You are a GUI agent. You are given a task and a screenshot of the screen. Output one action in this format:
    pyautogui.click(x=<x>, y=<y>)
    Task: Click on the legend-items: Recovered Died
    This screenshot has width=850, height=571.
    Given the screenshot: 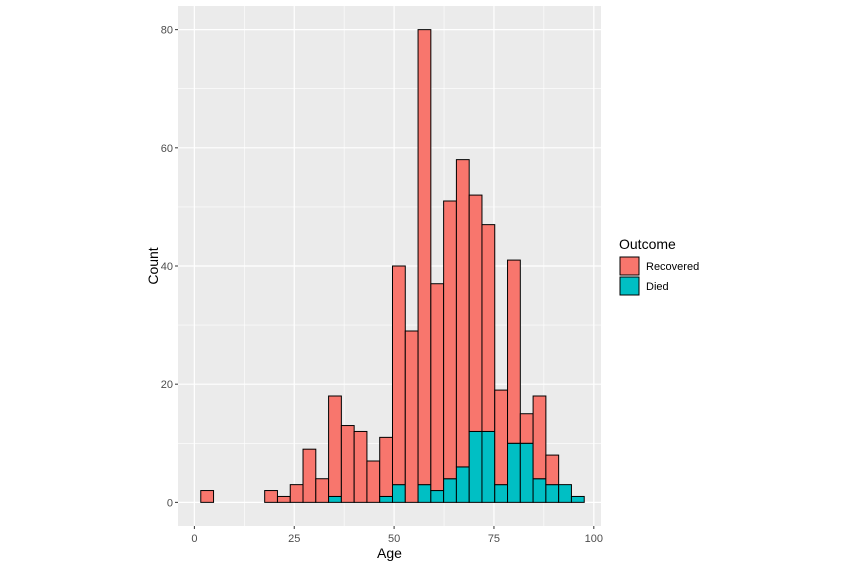 What is the action you would take?
    pyautogui.click(x=659, y=276)
    